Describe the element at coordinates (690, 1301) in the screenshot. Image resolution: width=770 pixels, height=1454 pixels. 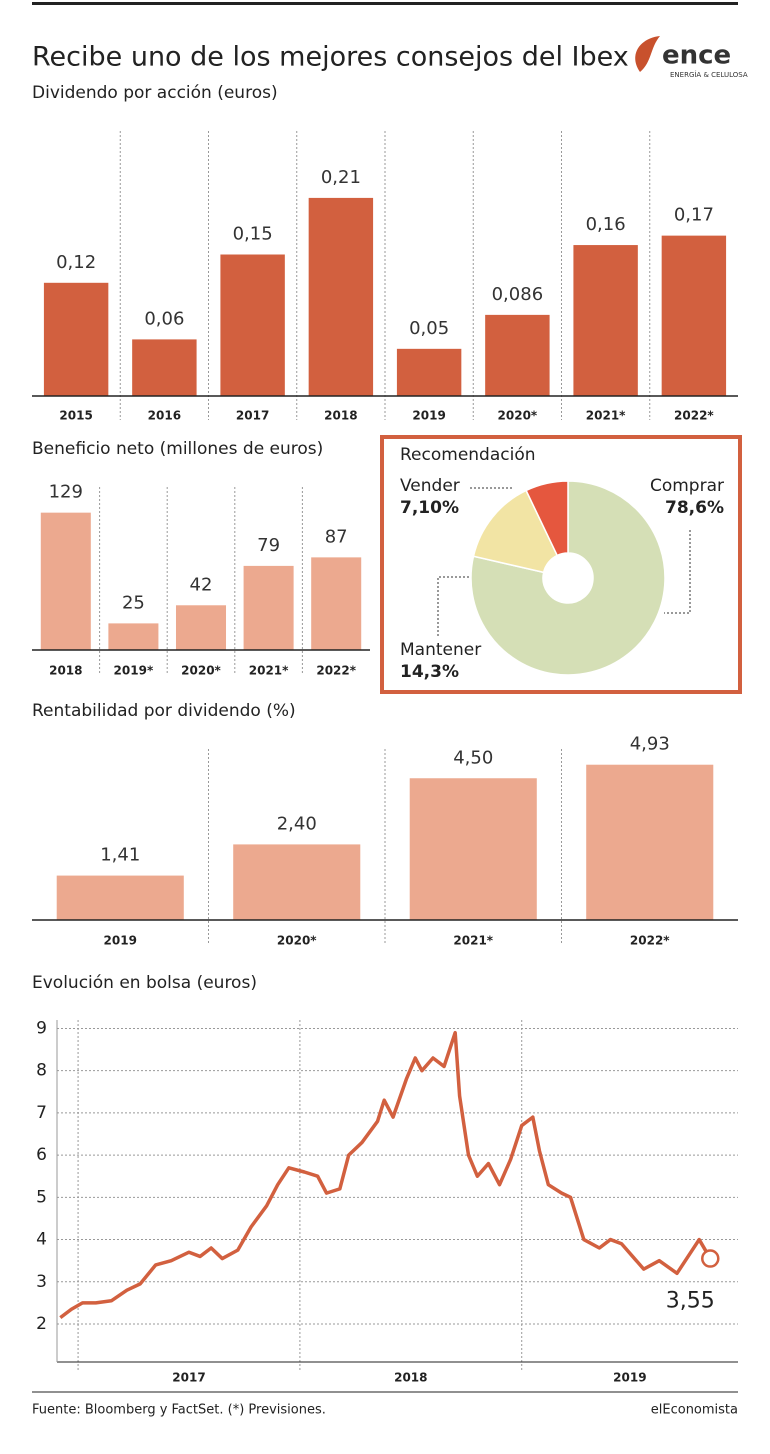
I see `annotation: 3,55` at that location.